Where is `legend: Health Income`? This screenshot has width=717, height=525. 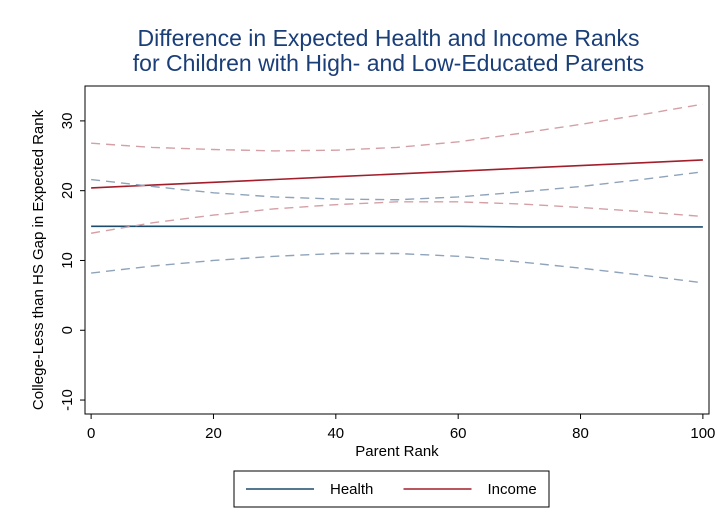 legend: Health Income is located at coordinates (391, 489).